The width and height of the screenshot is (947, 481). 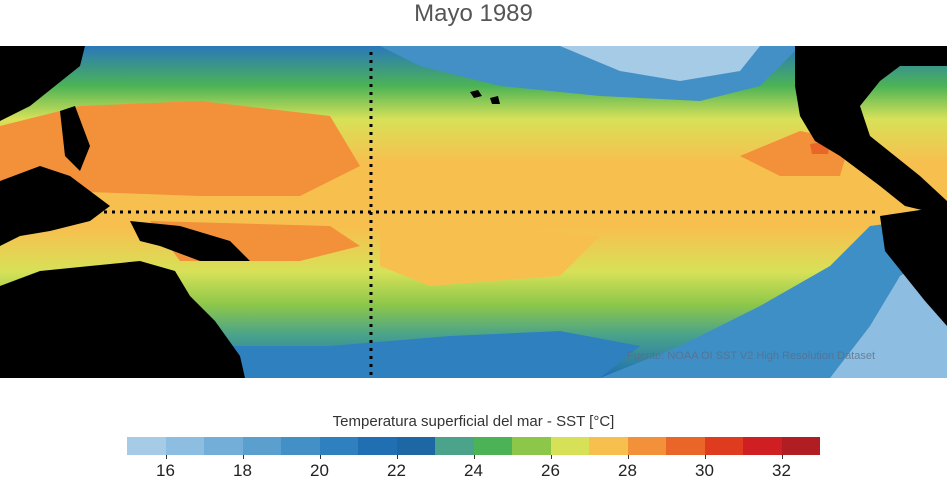 What do you see at coordinates (242, 470) in the screenshot?
I see `colorbar-tick-label: 18` at bounding box center [242, 470].